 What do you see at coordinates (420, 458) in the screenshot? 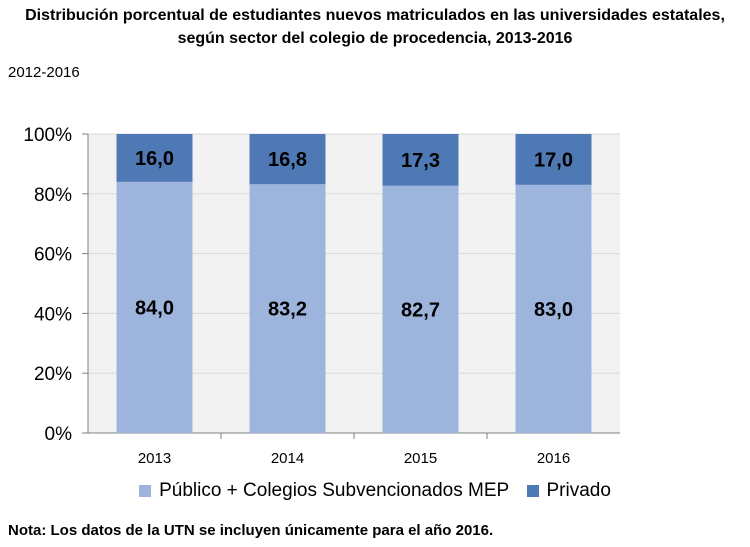
I see `x-tick-label: 2015` at bounding box center [420, 458].